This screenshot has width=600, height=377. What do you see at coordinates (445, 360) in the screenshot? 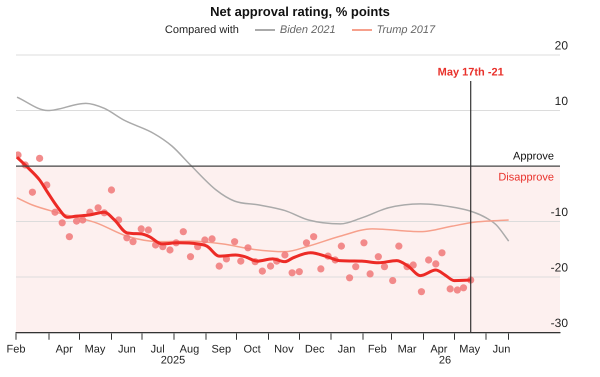
I see `text: 26` at bounding box center [445, 360].